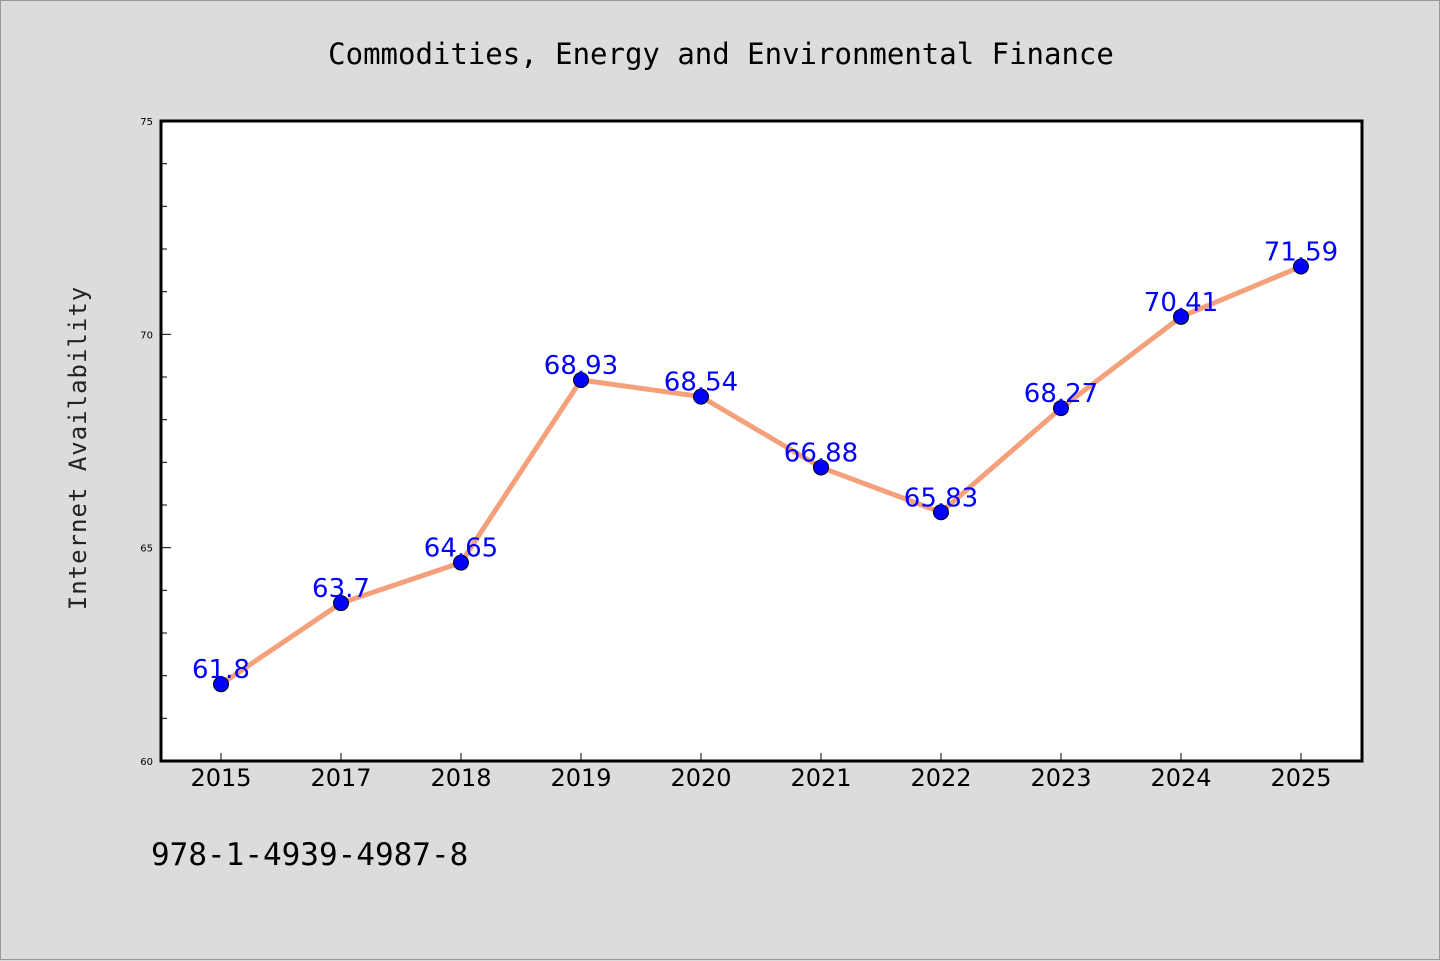 The height and width of the screenshot is (961, 1440). What do you see at coordinates (155, 442) in the screenshot?
I see `y-axis: 60 65 70 75` at bounding box center [155, 442].